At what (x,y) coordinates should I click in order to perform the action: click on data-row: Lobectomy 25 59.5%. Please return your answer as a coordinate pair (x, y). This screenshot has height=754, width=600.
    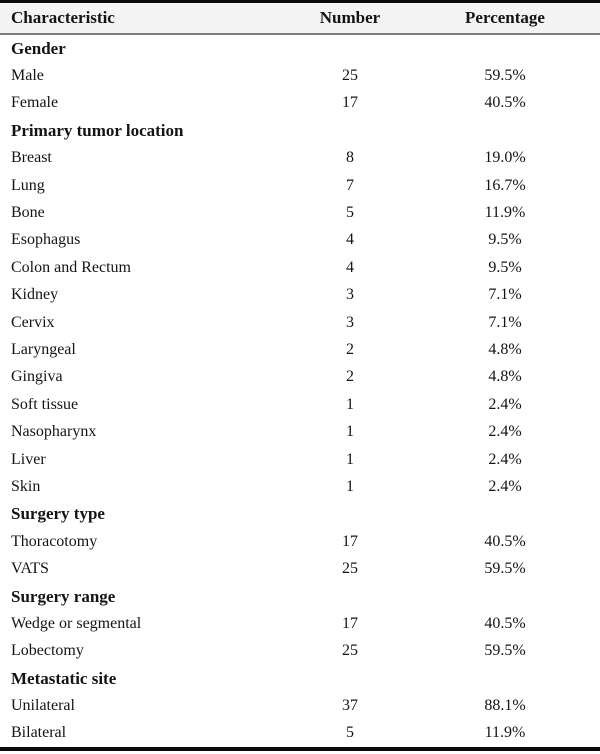
    Looking at the image, I should click on (300, 651).